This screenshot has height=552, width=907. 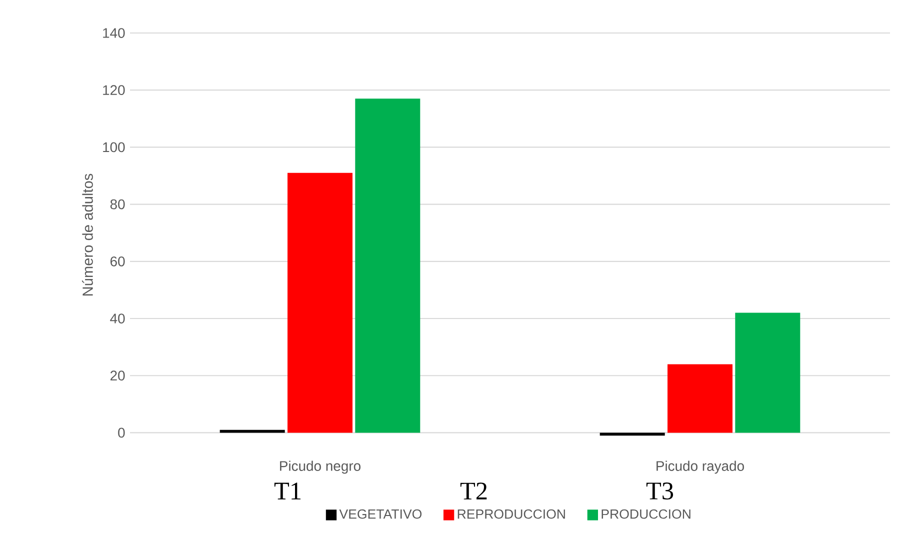 What do you see at coordinates (700, 467) in the screenshot?
I see `x-tick-label: Picudo rayado` at bounding box center [700, 467].